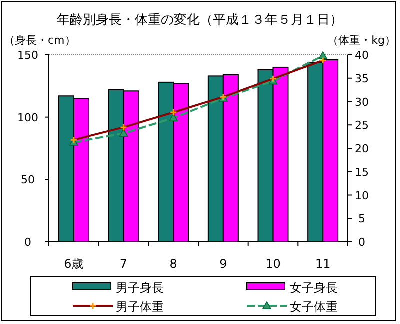  Describe the element at coordinates (323, 264) in the screenshot. I see `x-tick-label: 11` at that location.